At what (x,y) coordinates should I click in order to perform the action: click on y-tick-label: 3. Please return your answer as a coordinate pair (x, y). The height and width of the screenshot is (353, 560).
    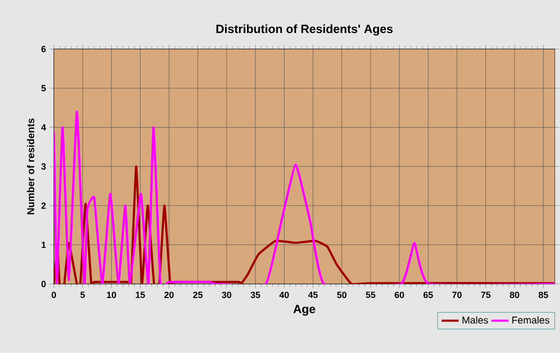
    Looking at the image, I should click on (43, 166).